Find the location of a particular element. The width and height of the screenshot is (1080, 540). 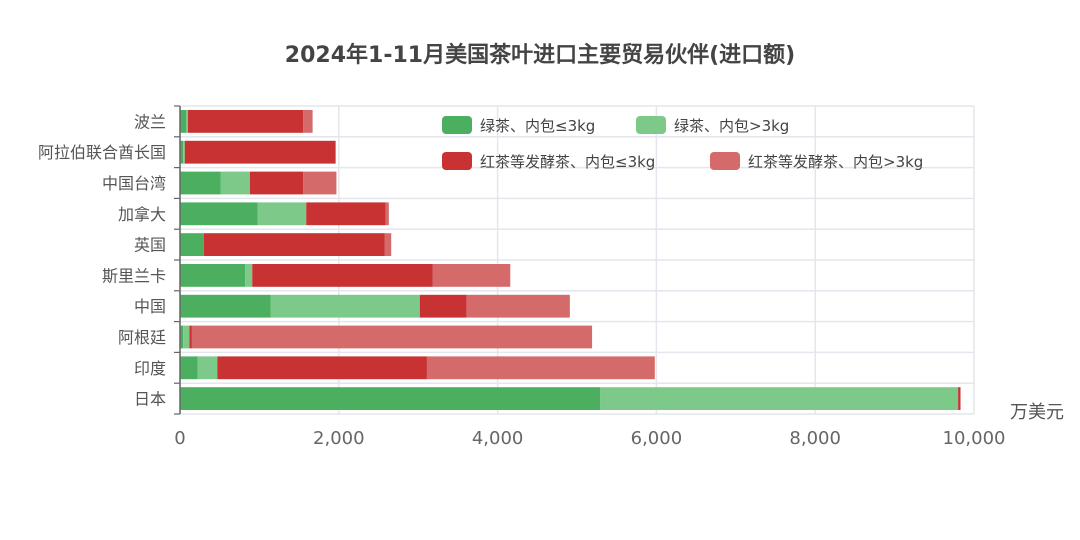

chart-title: 2024年1-11月美国茶叶进口主要贸易伙伴(进口额) is located at coordinates (540, 55).